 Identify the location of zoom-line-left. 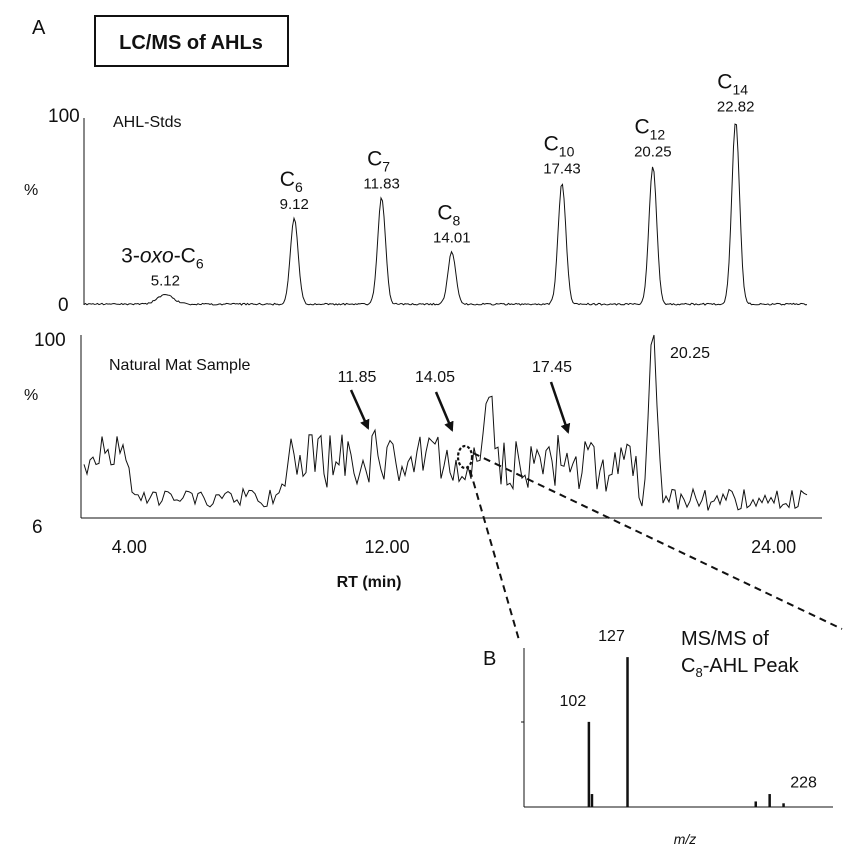
(494, 555).